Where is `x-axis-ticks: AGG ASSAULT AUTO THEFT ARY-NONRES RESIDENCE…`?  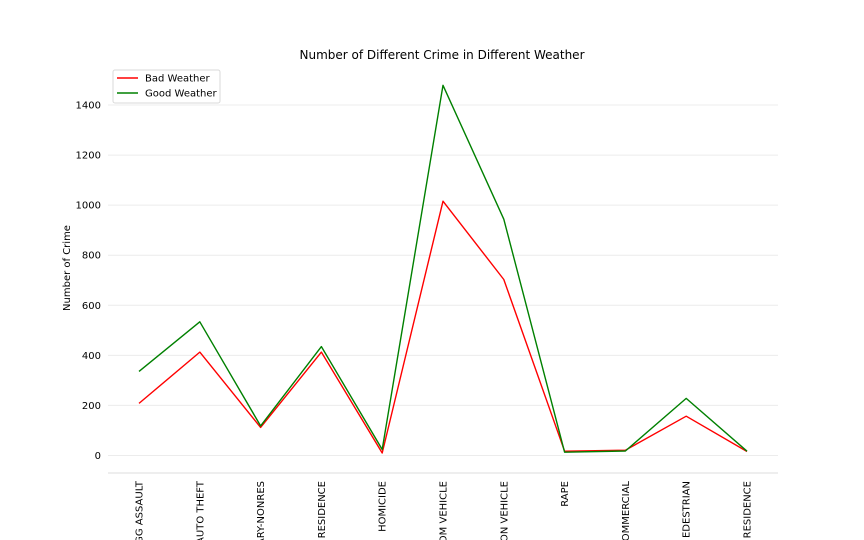
x-axis-ticks: AGG ASSAULT AUTO THEFT ARY-NONRES RESIDENCE… is located at coordinates (444, 510).